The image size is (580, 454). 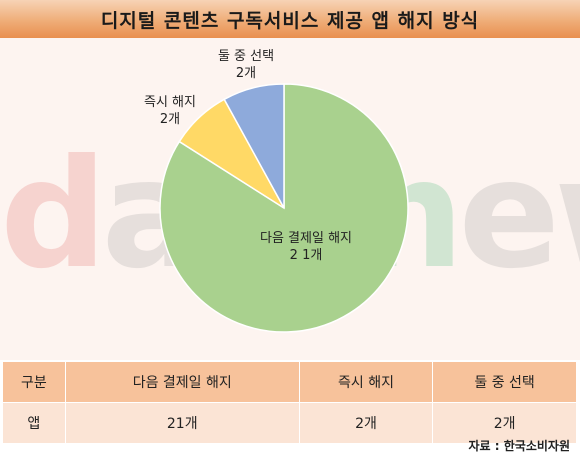 What do you see at coordinates (306, 255) in the screenshot?
I see `slice-value-label: 2 1개` at bounding box center [306, 255].